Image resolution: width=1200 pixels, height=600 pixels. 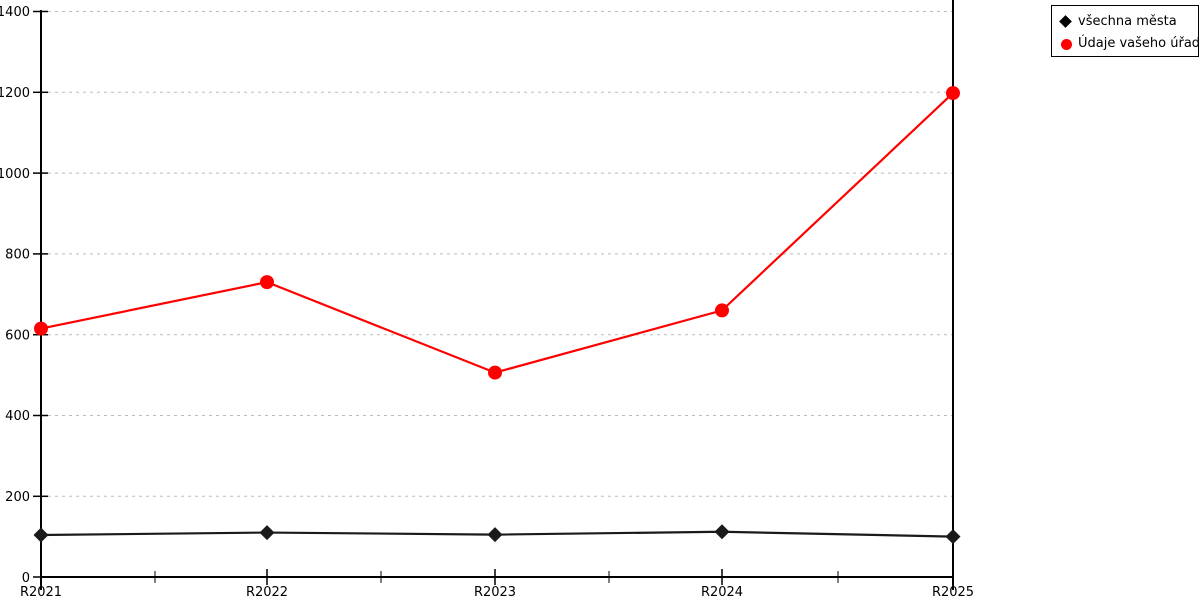 I want to click on y-tick-label: 0, so click(x=26, y=578).